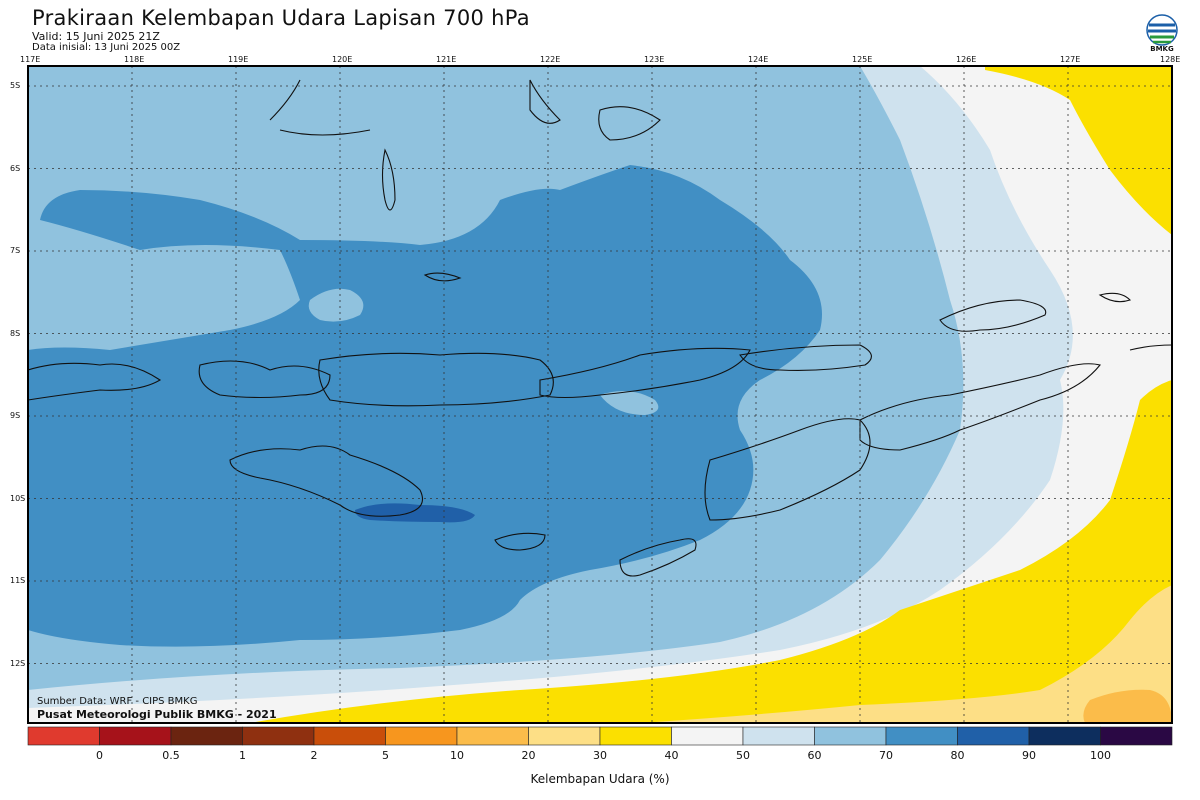 Image resolution: width=1200 pixels, height=800 pixels. What do you see at coordinates (15, 415) in the screenshot?
I see `latitude-label: 9S` at bounding box center [15, 415].